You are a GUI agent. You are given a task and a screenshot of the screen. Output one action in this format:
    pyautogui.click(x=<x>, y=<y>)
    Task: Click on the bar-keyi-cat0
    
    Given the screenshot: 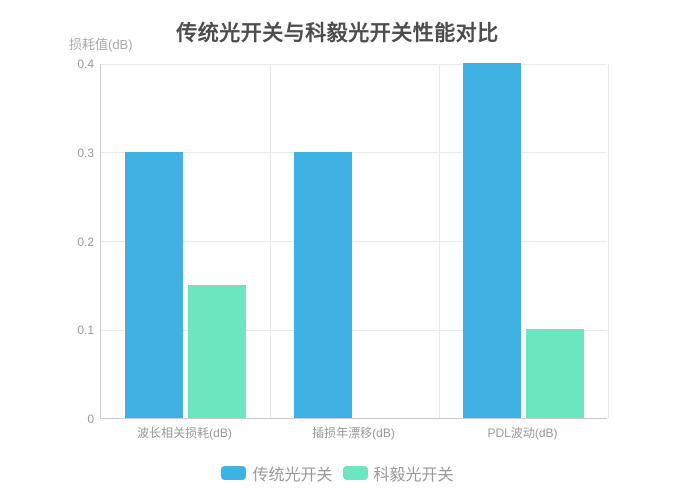 What is the action you would take?
    pyautogui.click(x=217, y=351)
    